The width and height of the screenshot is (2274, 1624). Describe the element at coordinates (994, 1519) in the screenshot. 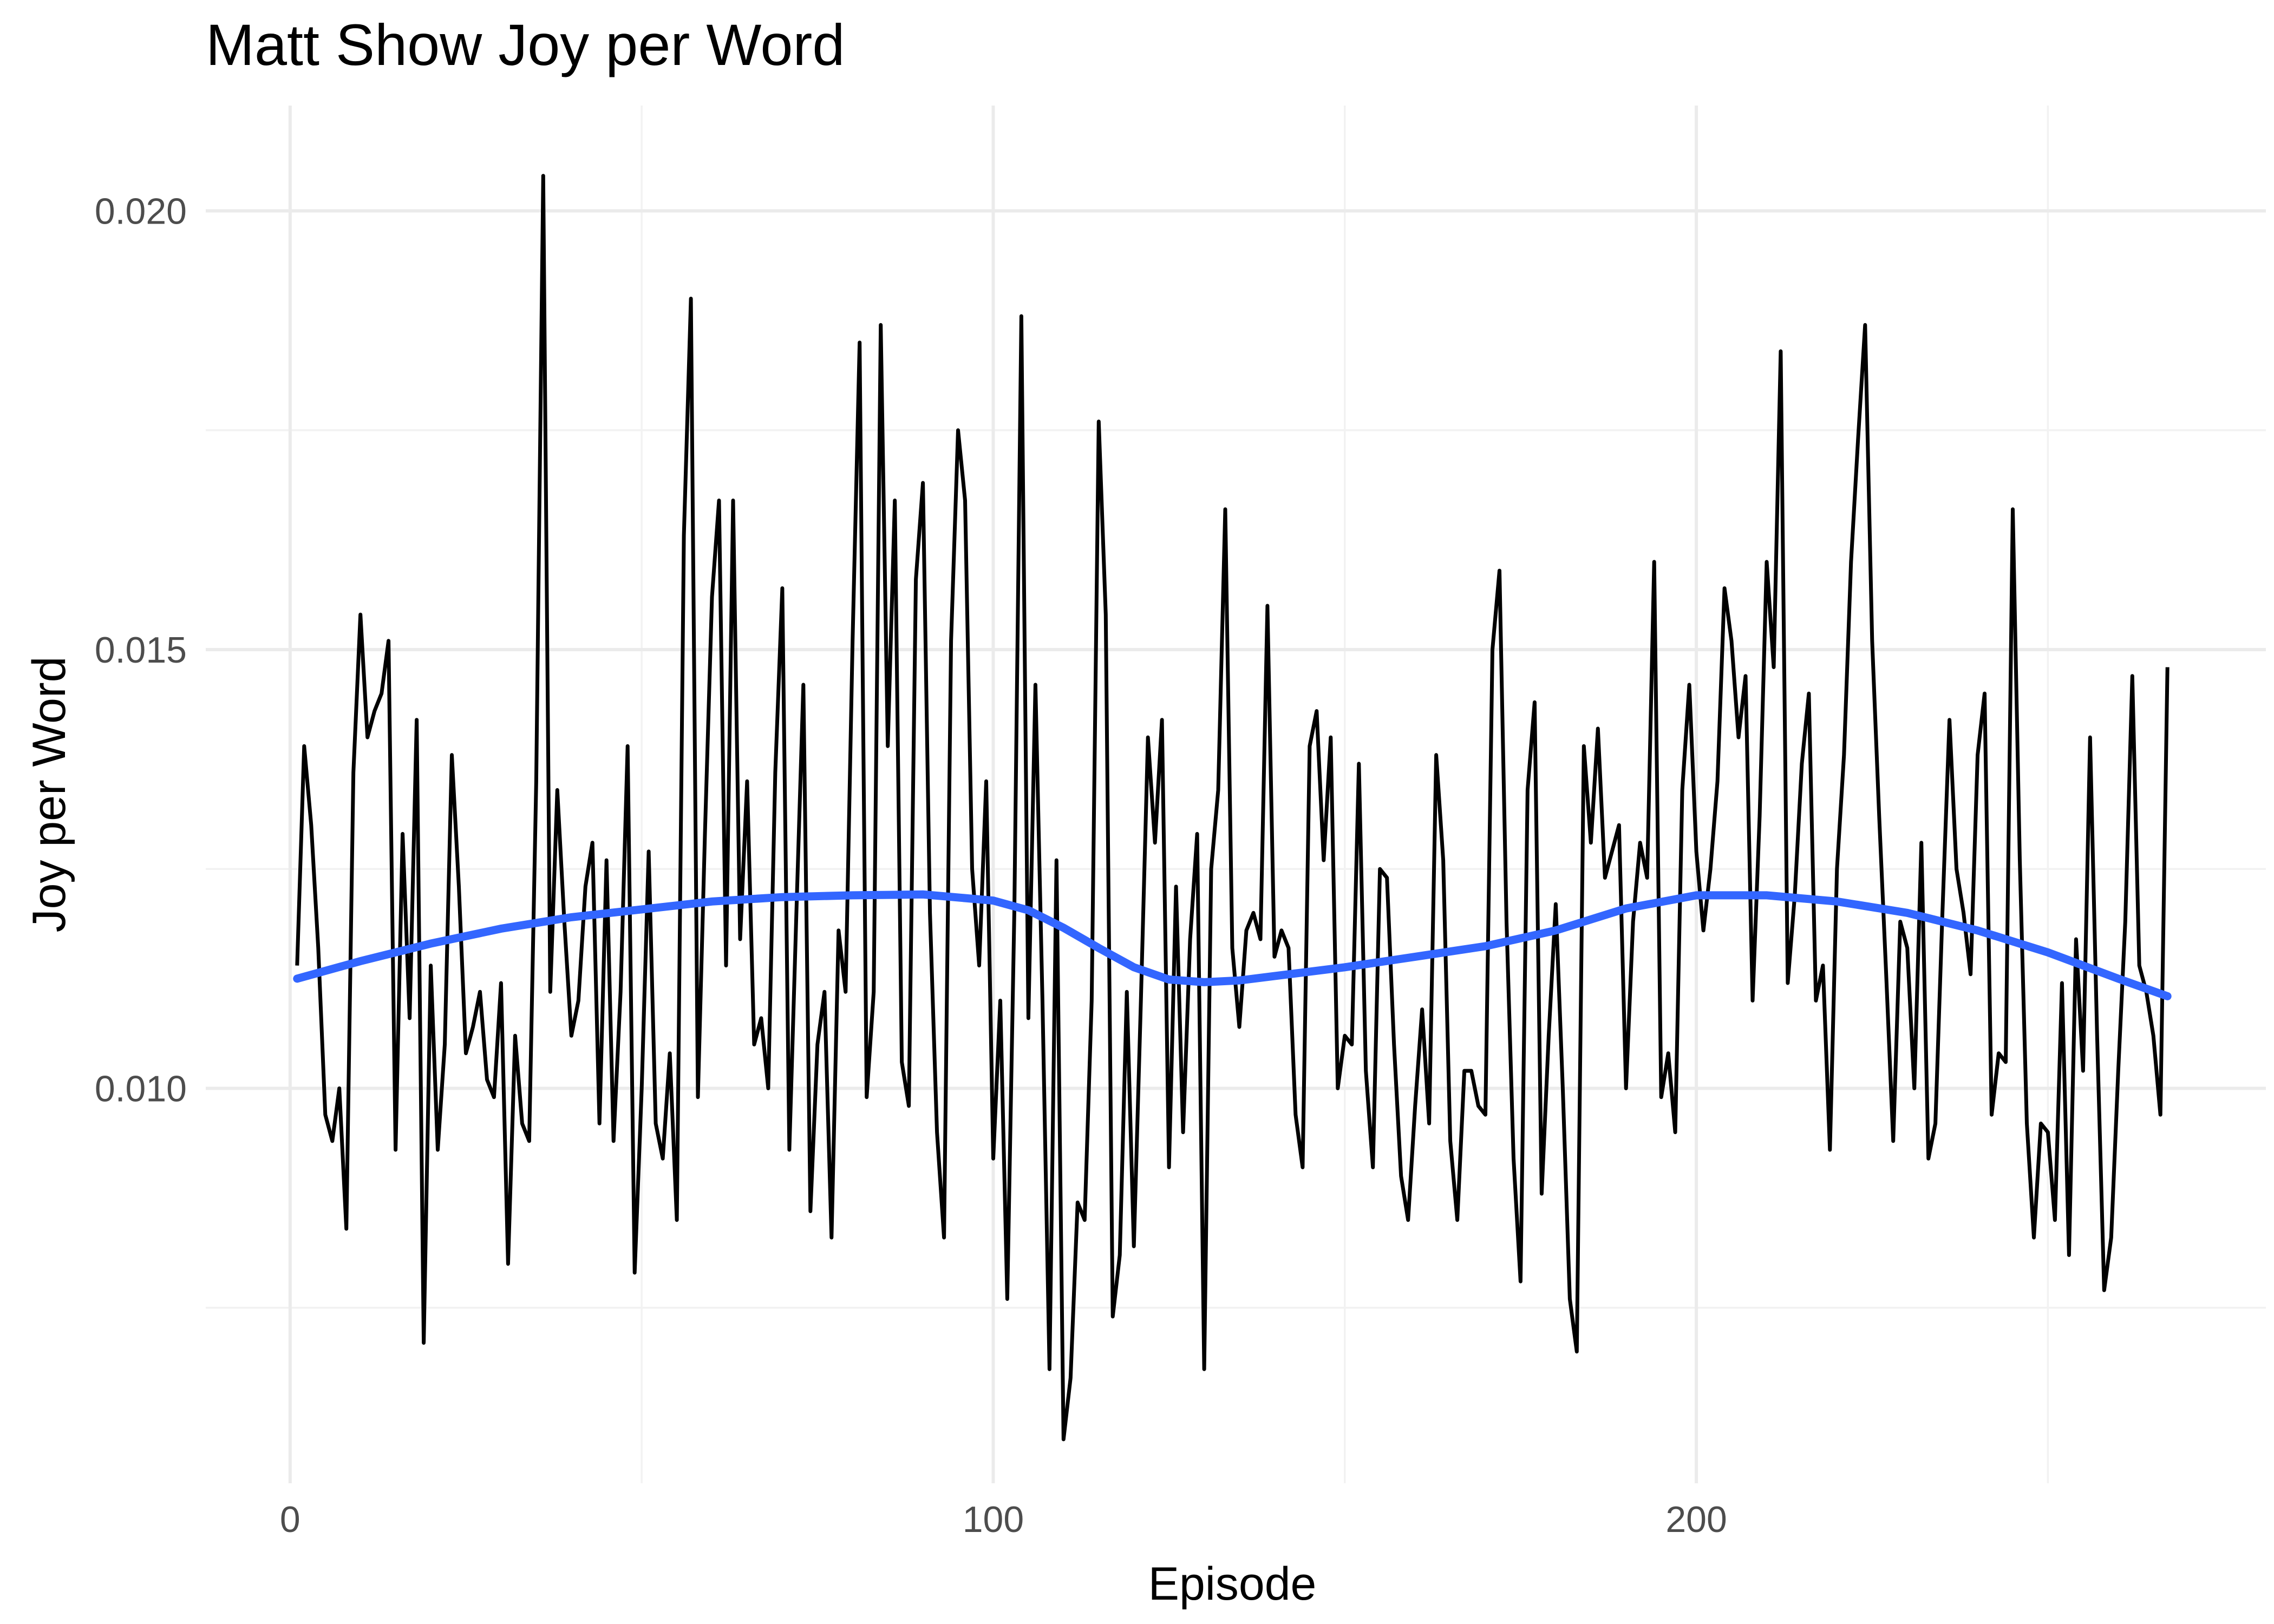

I see `x-tick-label: 100` at that location.